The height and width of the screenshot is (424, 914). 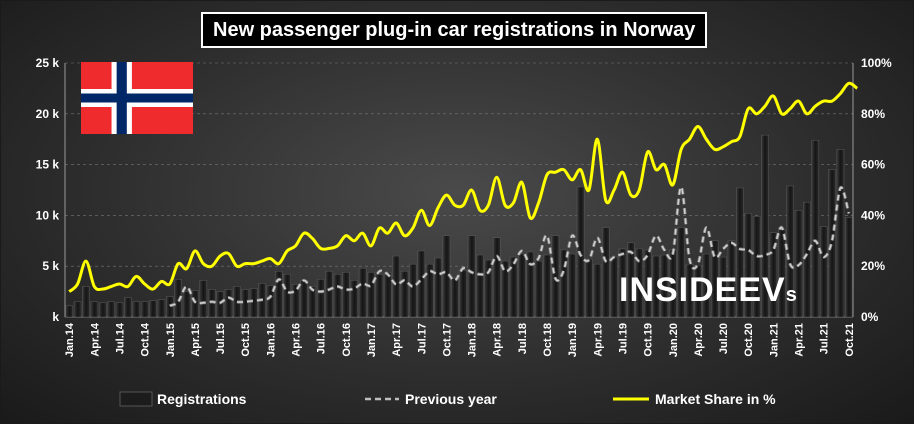 What do you see at coordinates (221, 338) in the screenshot?
I see `x-tick-label: Jul.15` at bounding box center [221, 338].